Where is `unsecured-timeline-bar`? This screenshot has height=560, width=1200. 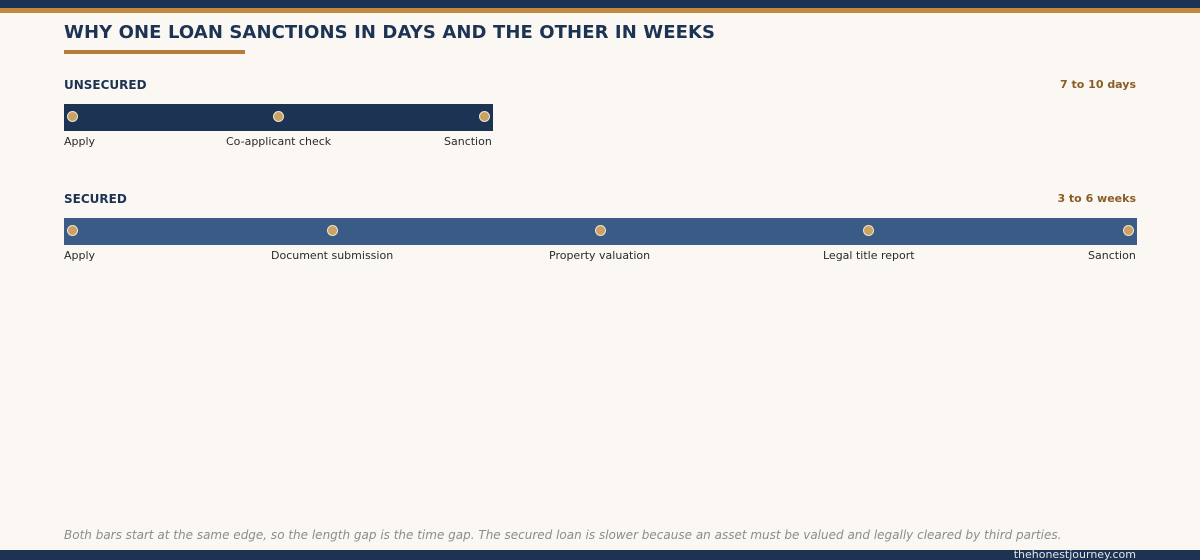 unsecured-timeline-bar is located at coordinates (278, 117).